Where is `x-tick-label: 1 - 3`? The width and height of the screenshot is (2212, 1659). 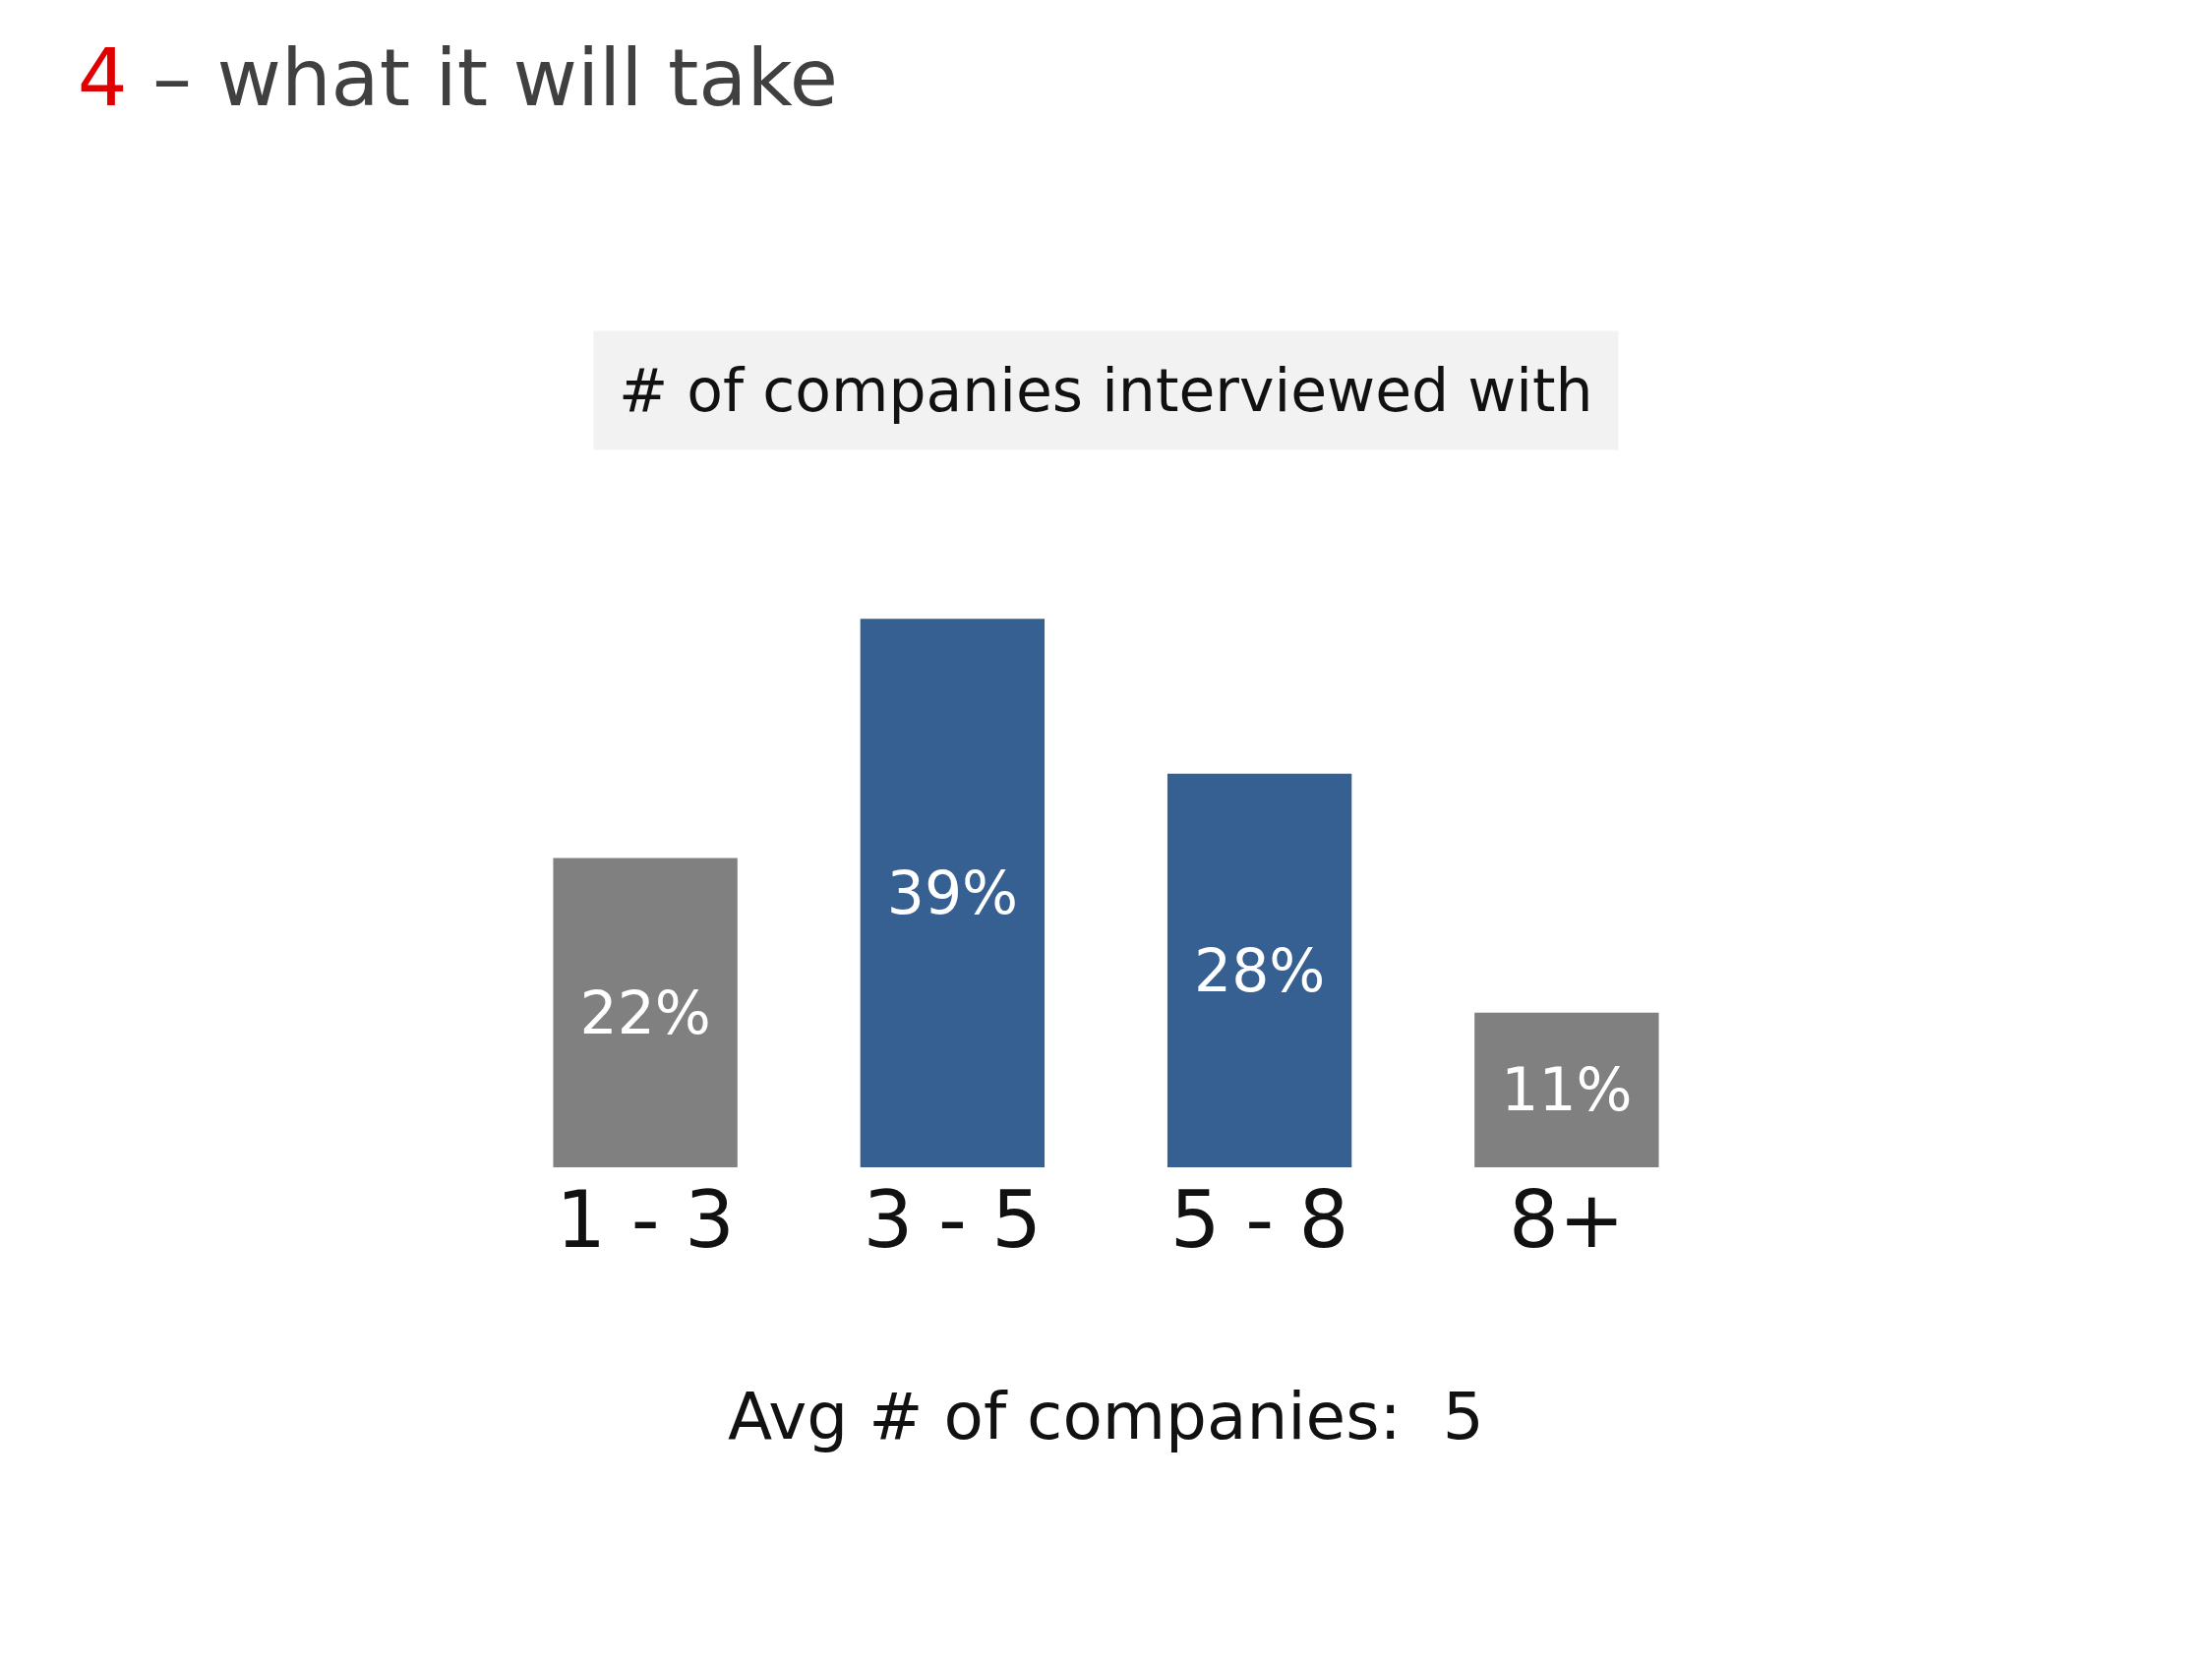
x-tick-label: 1 - 3 is located at coordinates (645, 1220).